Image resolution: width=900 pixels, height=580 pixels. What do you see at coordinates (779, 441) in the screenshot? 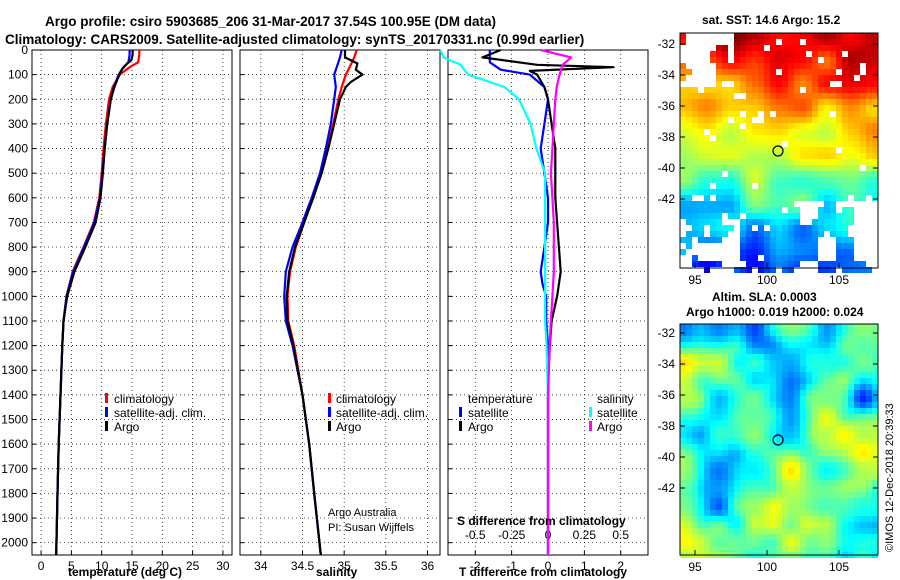
I see `sla-map` at bounding box center [779, 441].